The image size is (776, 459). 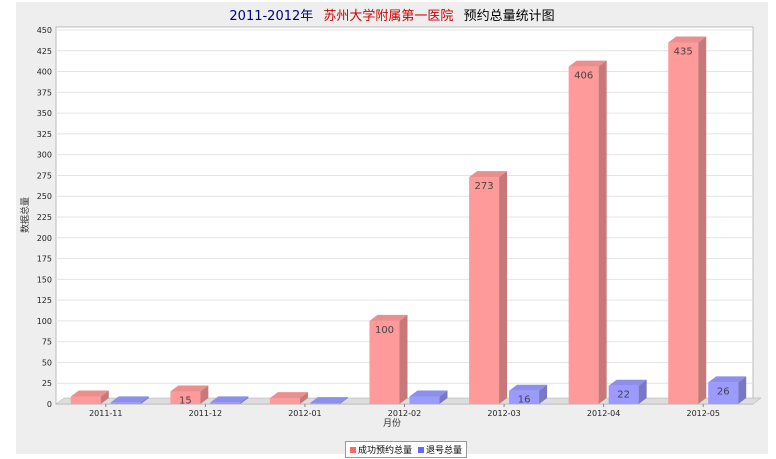 What do you see at coordinates (105, 413) in the screenshot?
I see `x-tick-label: 2011-11` at bounding box center [105, 413].